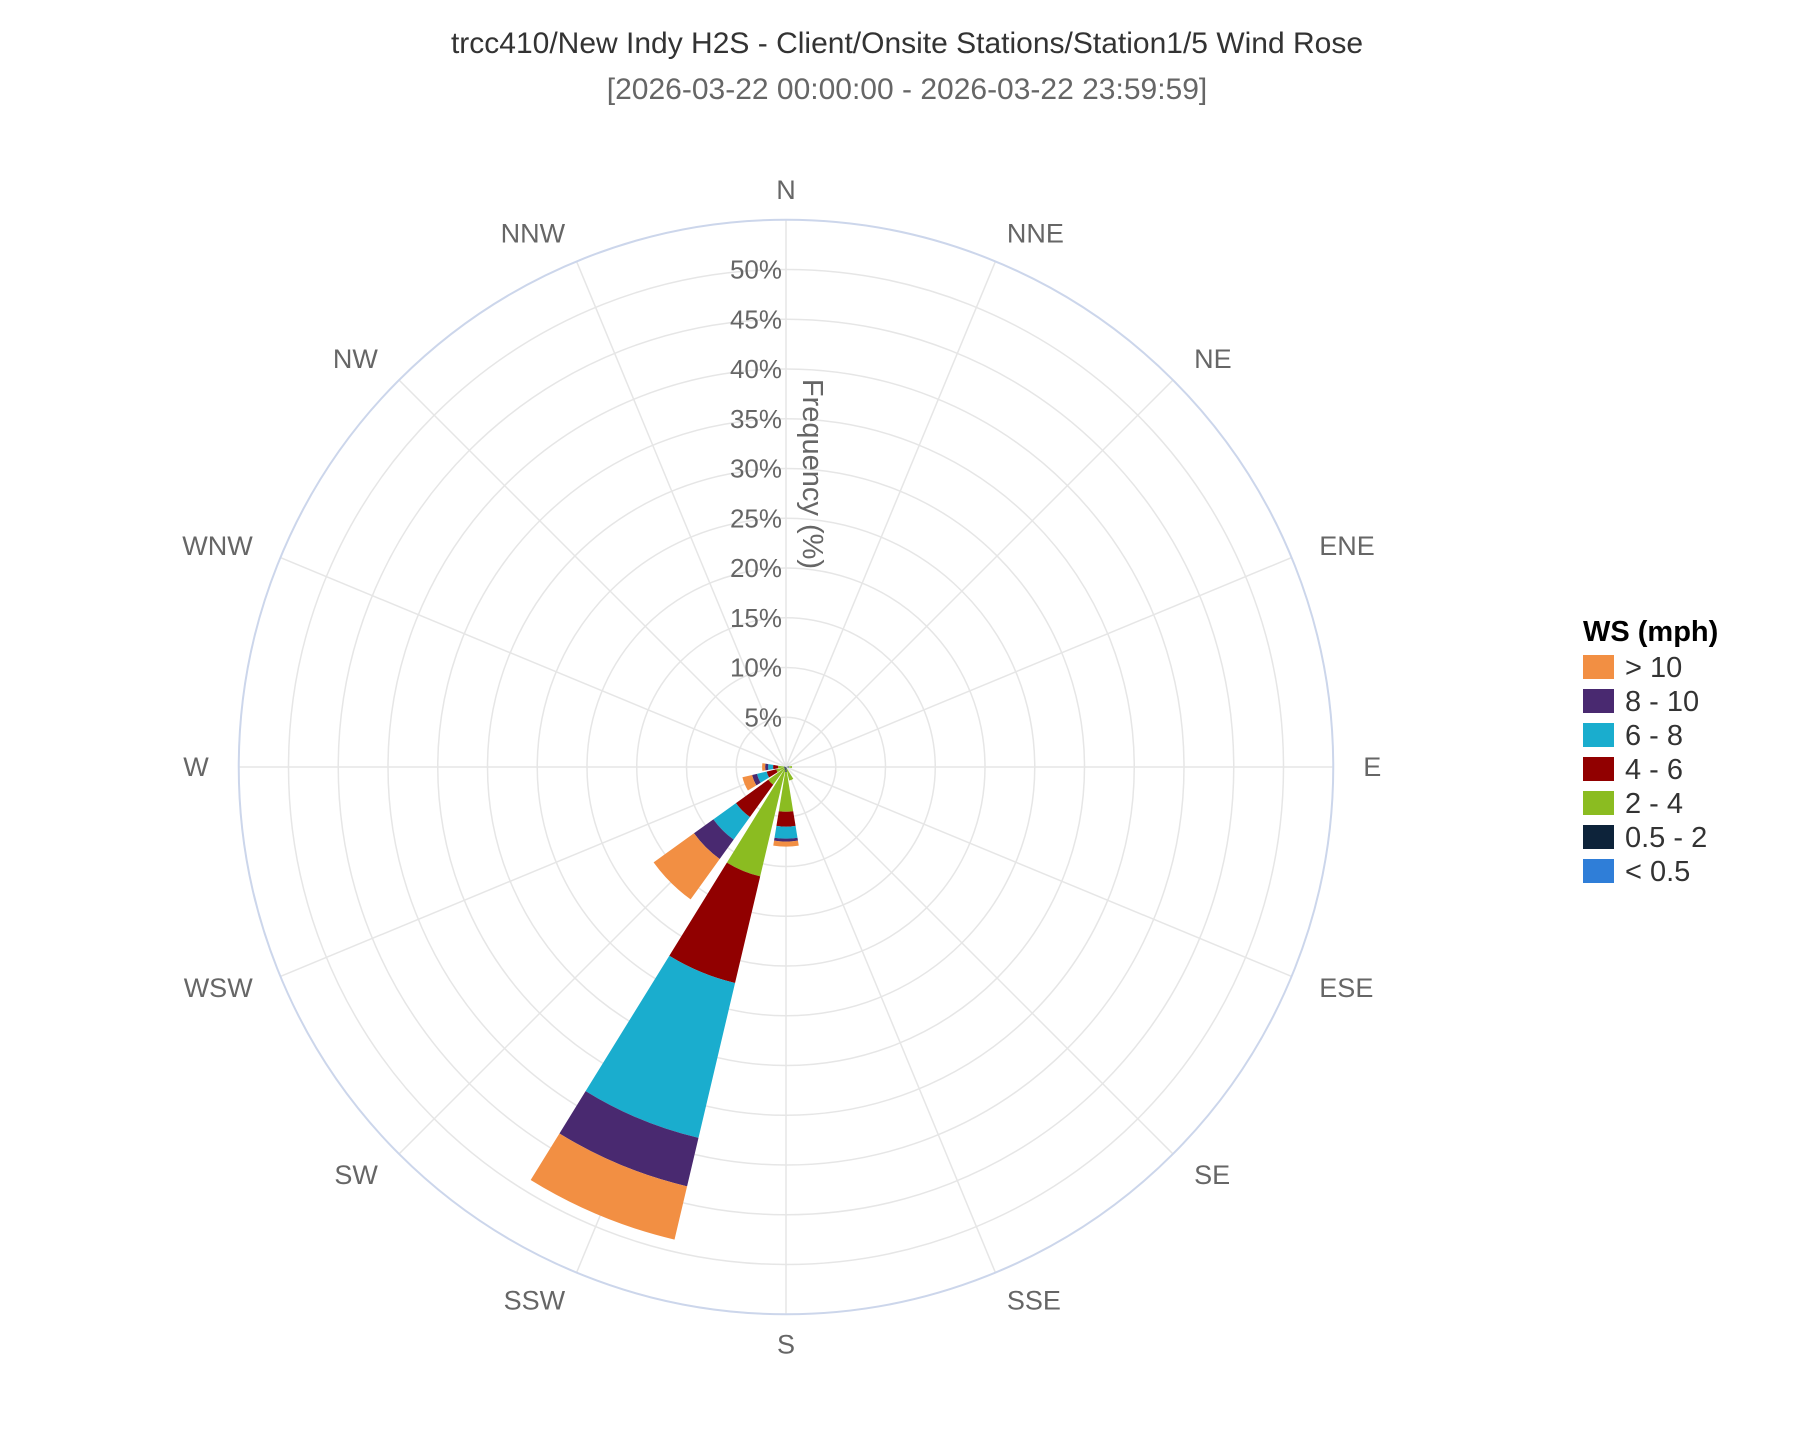 The width and height of the screenshot is (1800, 1440). I want to click on legend-label: < 0.5, so click(1657, 872).